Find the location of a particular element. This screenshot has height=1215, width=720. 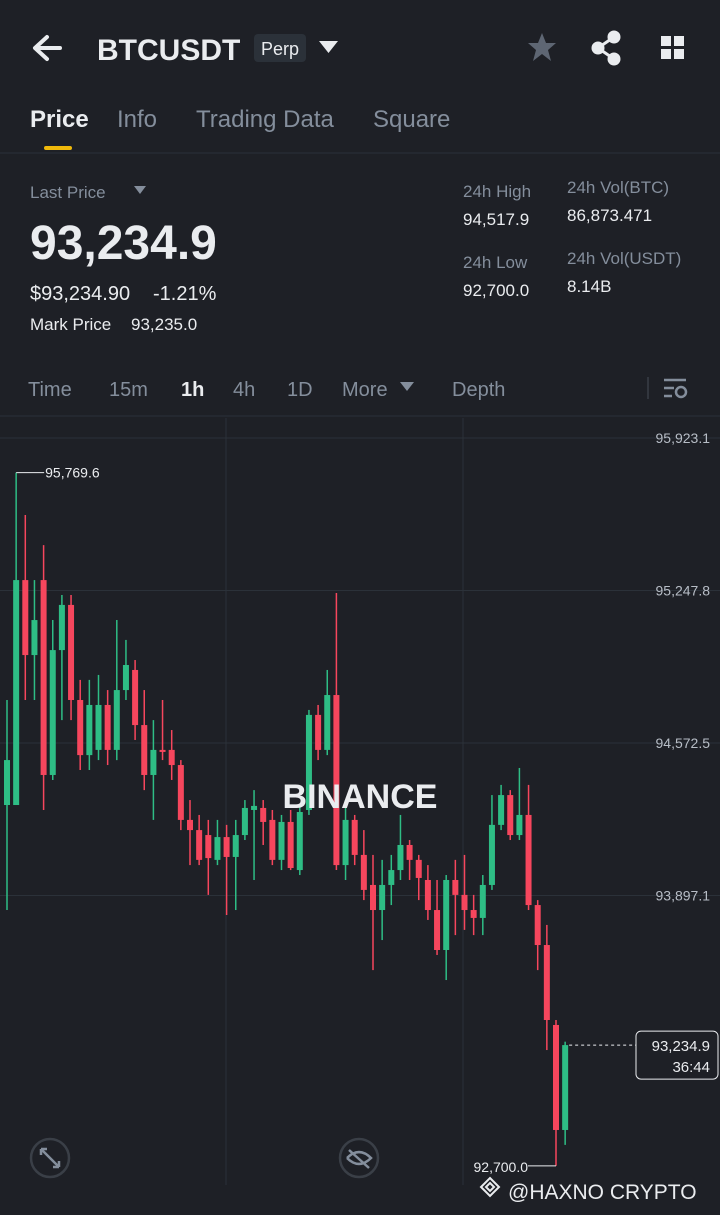

stat-label: 24h Vol(BTC) is located at coordinates (618, 187).